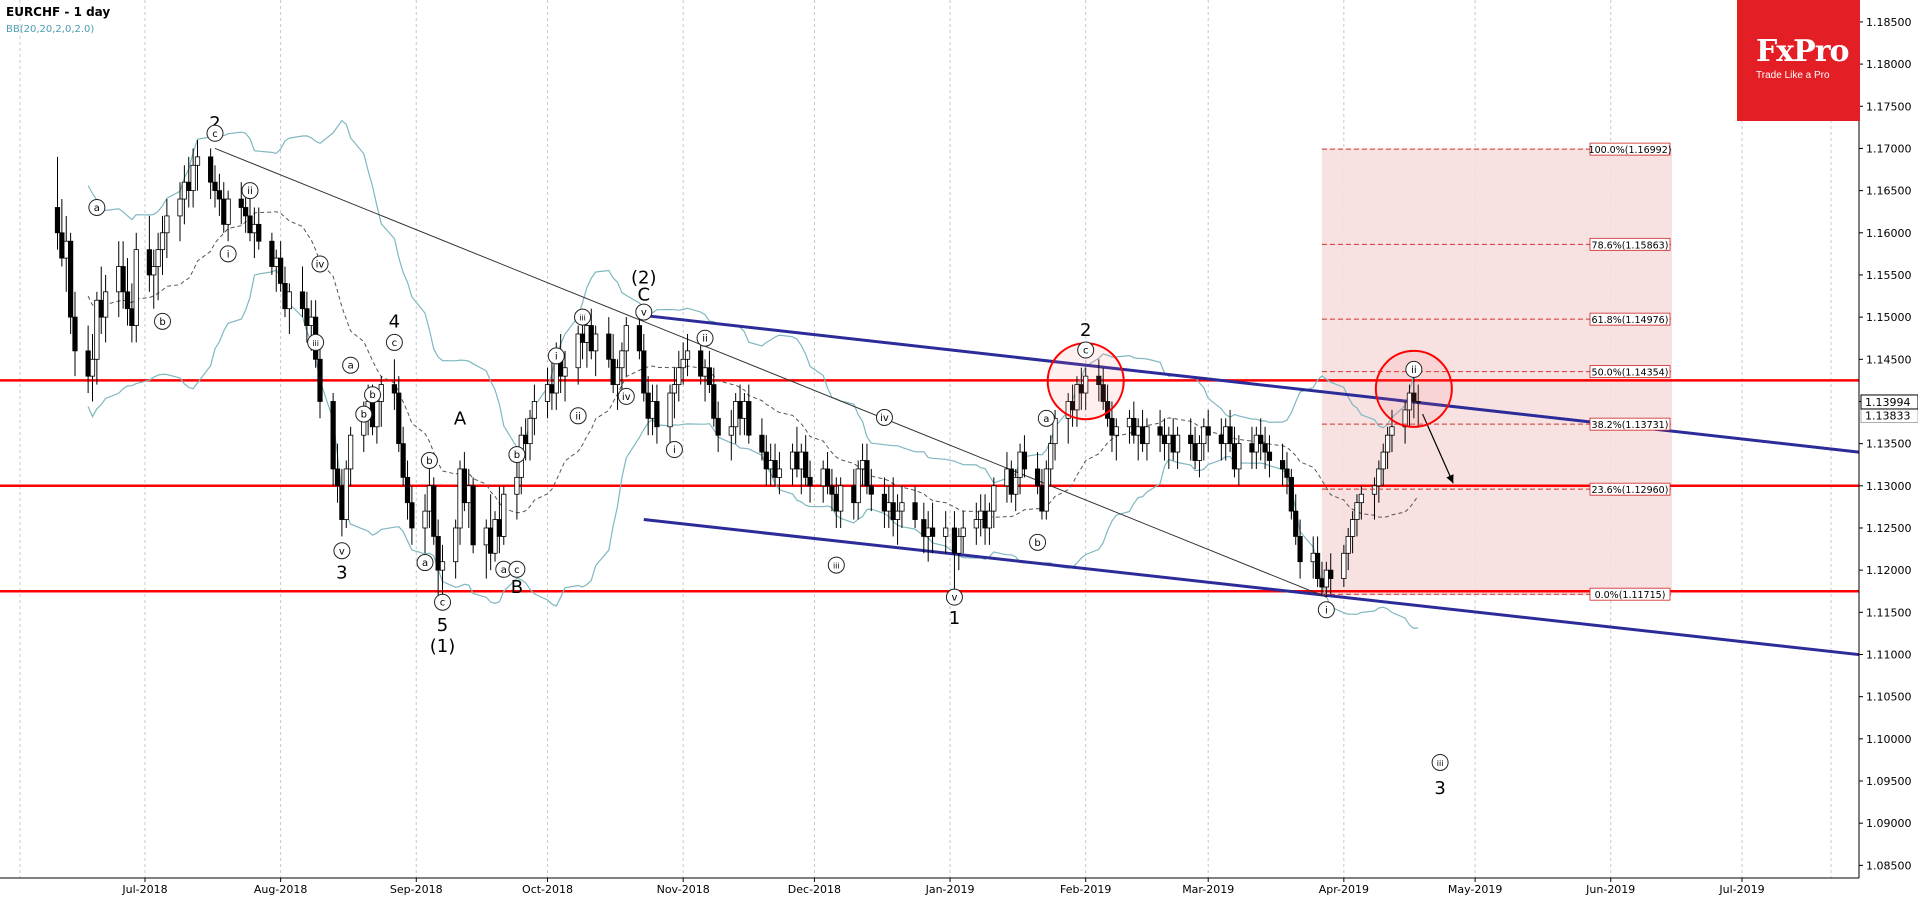 This screenshot has height=902, width=1918. What do you see at coordinates (1803, 51) in the screenshot?
I see `brand-name: FxPro` at bounding box center [1803, 51].